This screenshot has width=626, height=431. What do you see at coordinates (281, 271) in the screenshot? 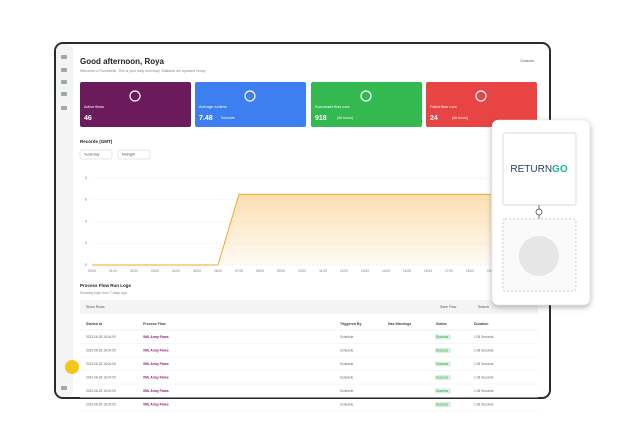
I see `x-tick-label: 09:00` at bounding box center [281, 271].